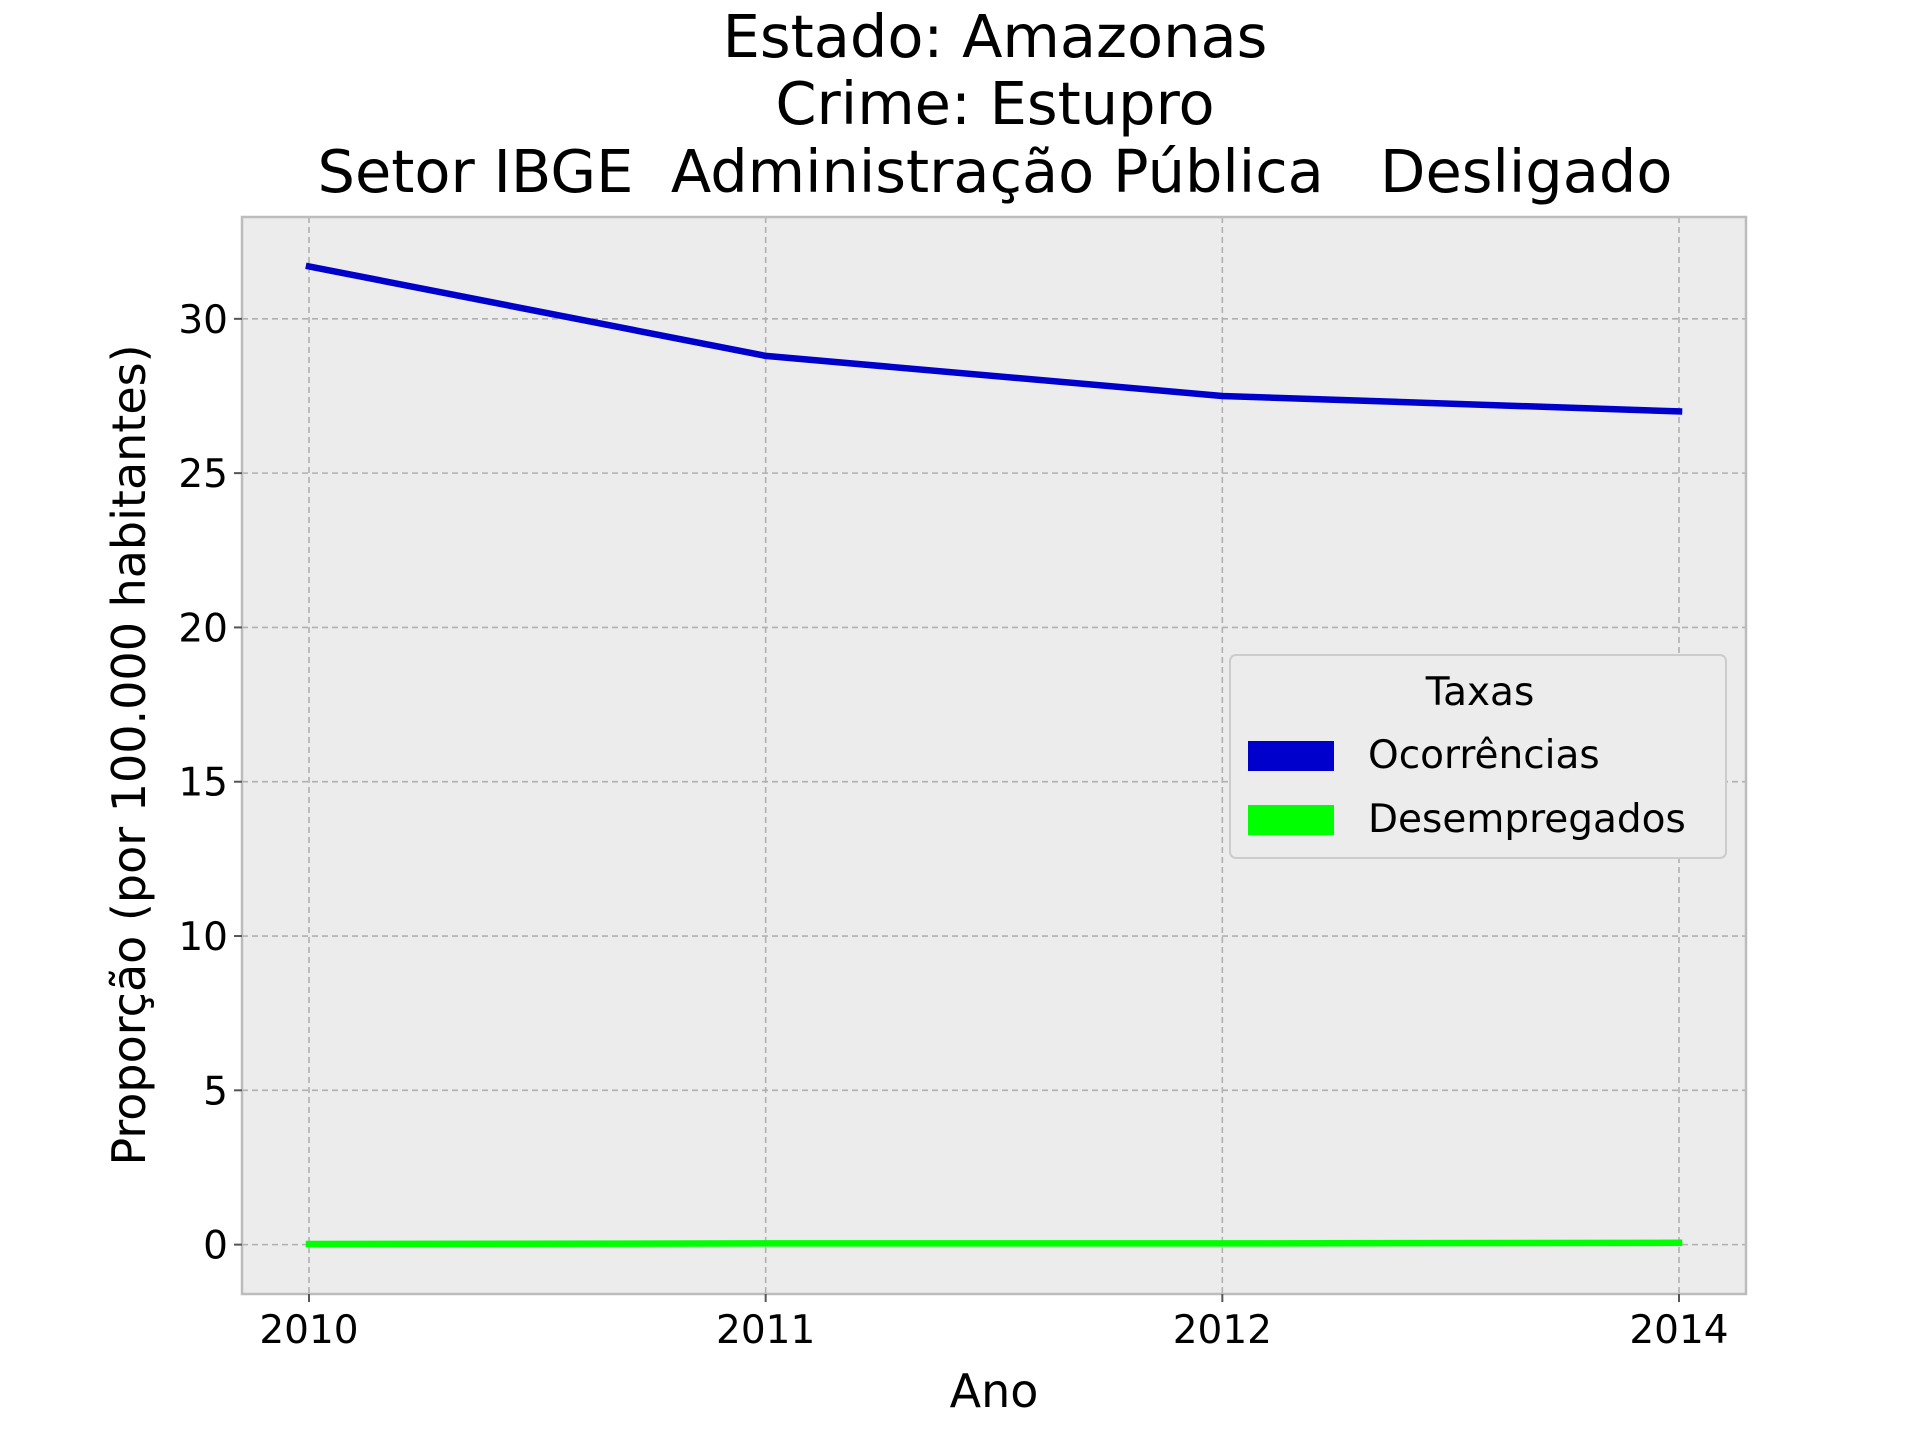  Describe the element at coordinates (995, 36) in the screenshot. I see `title-line-1: Estado: Amazonas` at that location.